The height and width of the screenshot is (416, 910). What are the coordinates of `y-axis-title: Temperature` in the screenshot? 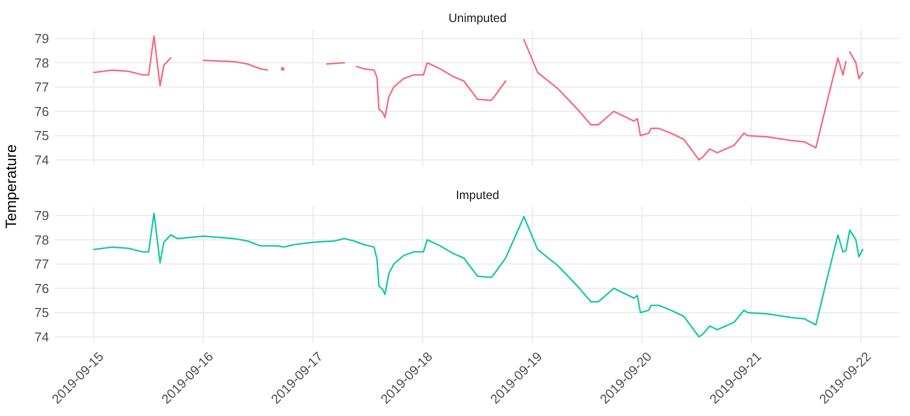 It's located at (11, 186).